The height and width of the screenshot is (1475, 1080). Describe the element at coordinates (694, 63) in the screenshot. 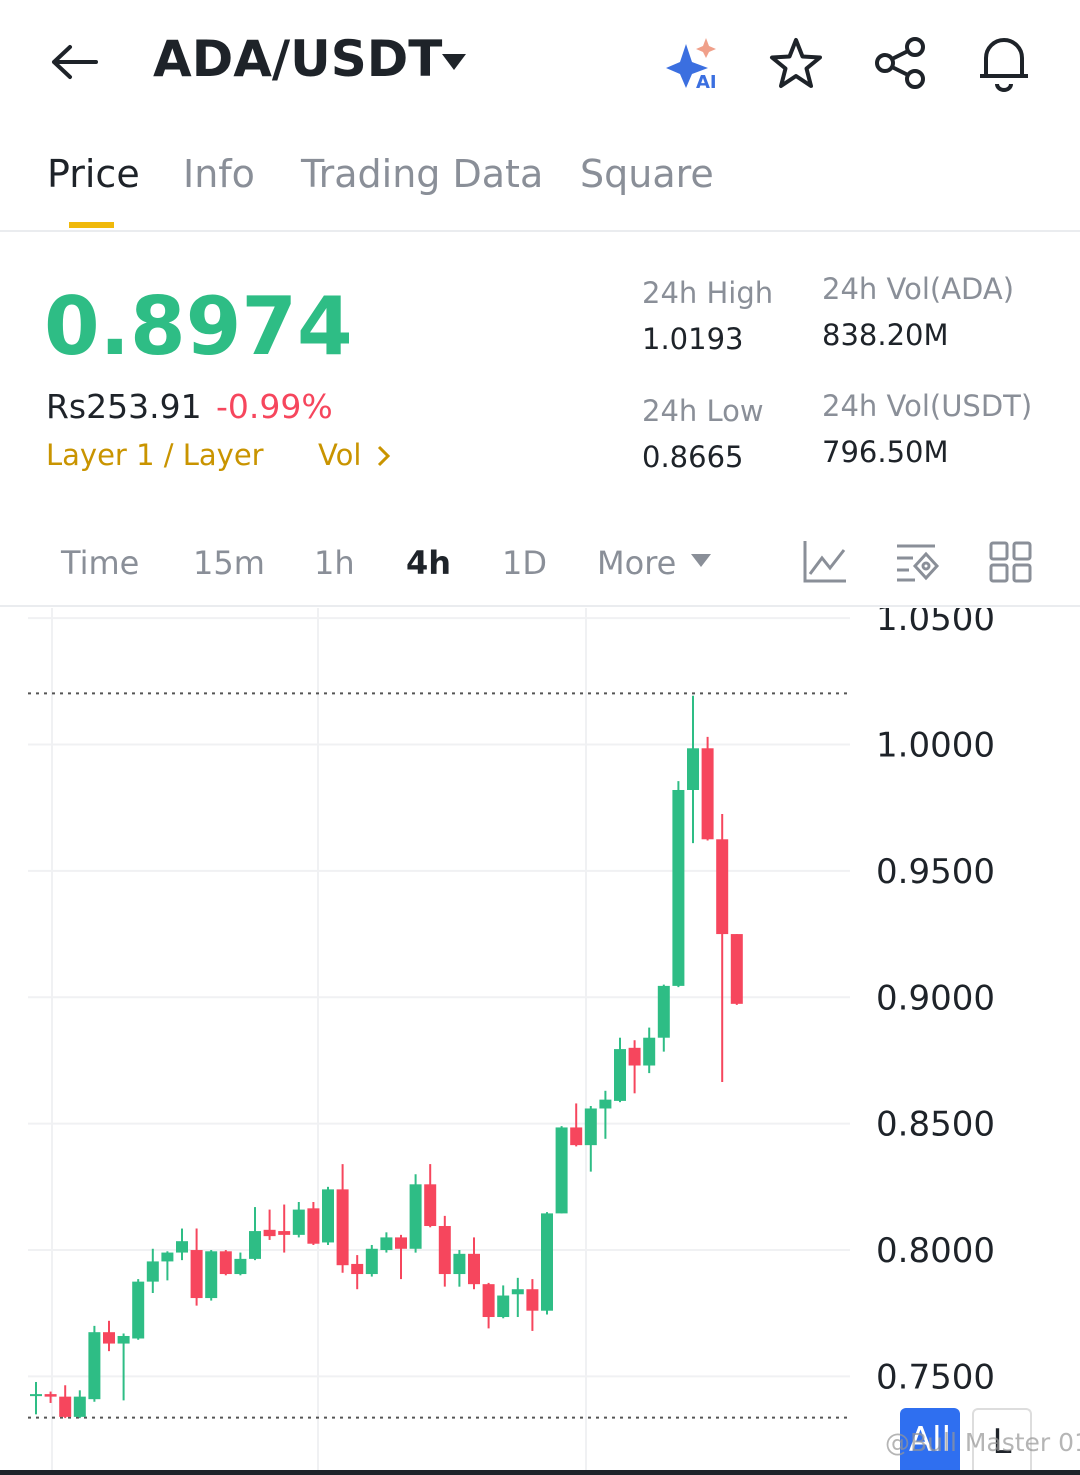

I see `ai-icon: AI` at that location.